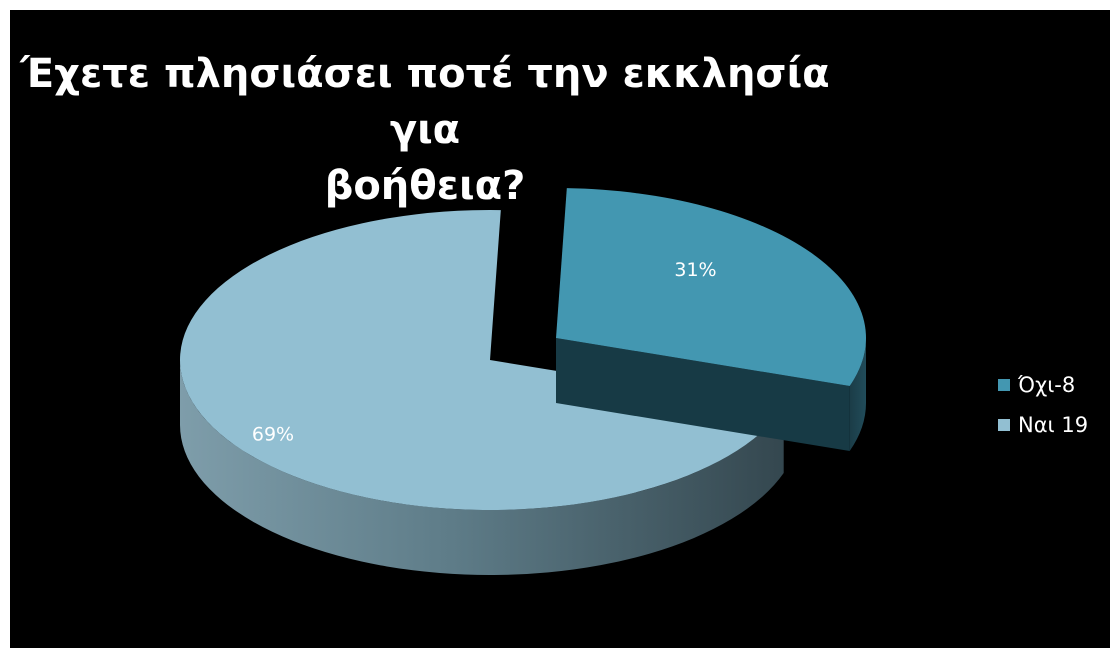 The image size is (1110, 648). I want to click on legend-item-nai: Ναι 19, so click(1043, 425).